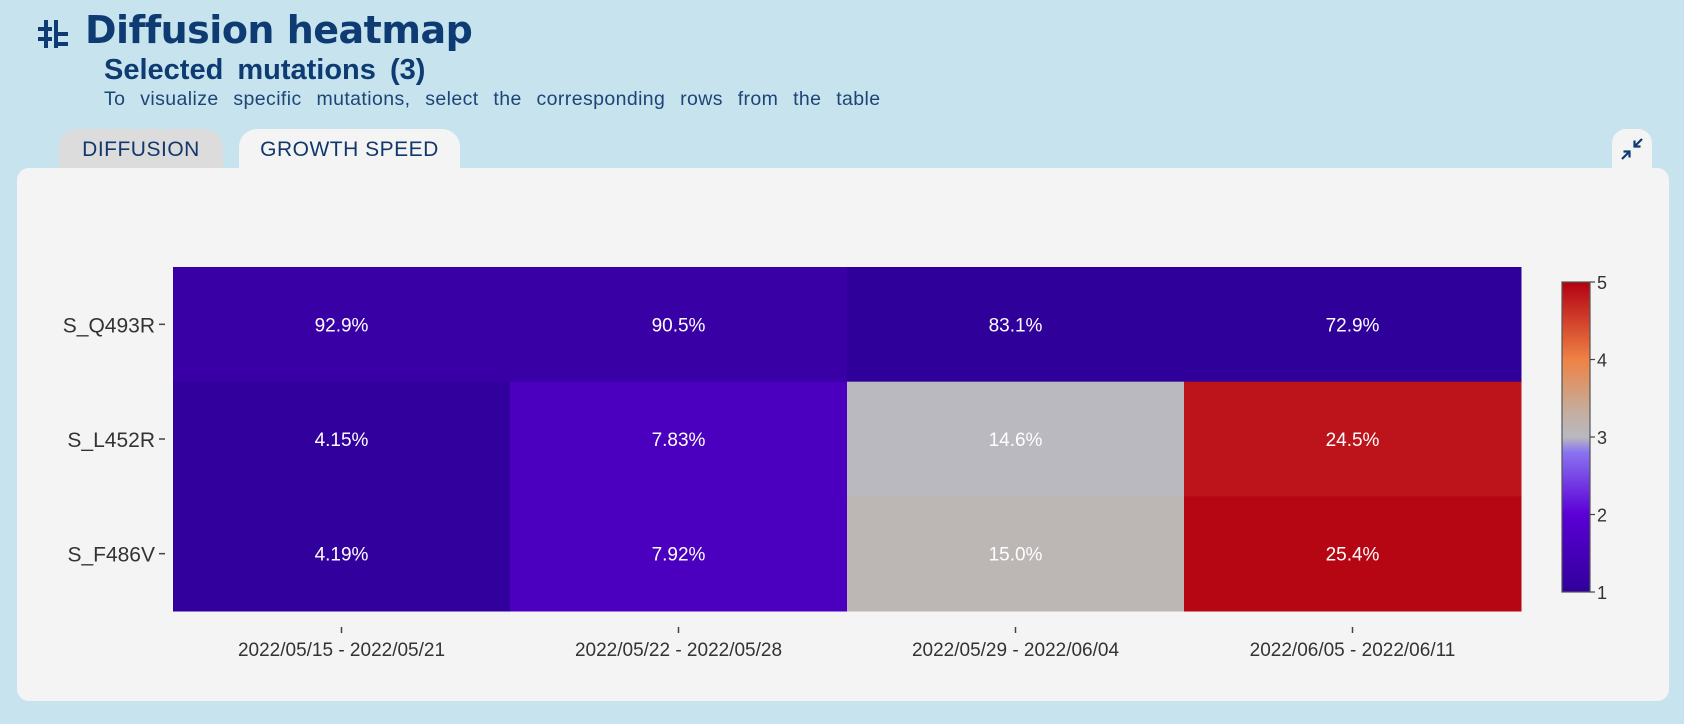  What do you see at coordinates (1016, 650) in the screenshot?
I see `x-tick-label: 2022/05/29 - 2022/06/04` at bounding box center [1016, 650].